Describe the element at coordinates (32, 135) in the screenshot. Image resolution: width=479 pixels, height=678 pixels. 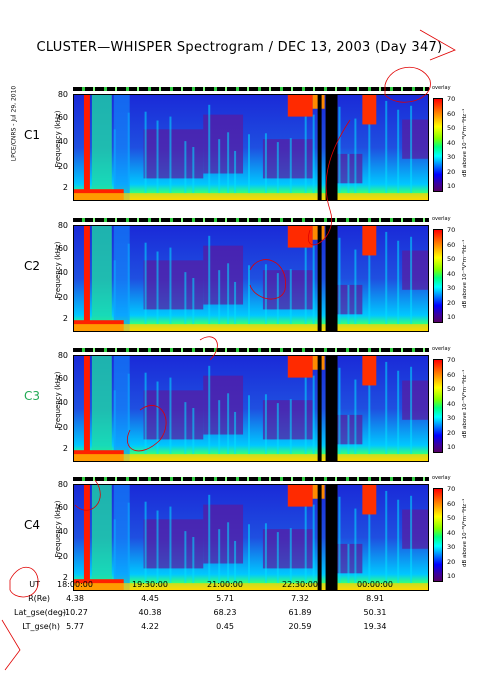
I see `panel-name: C1` at that location.